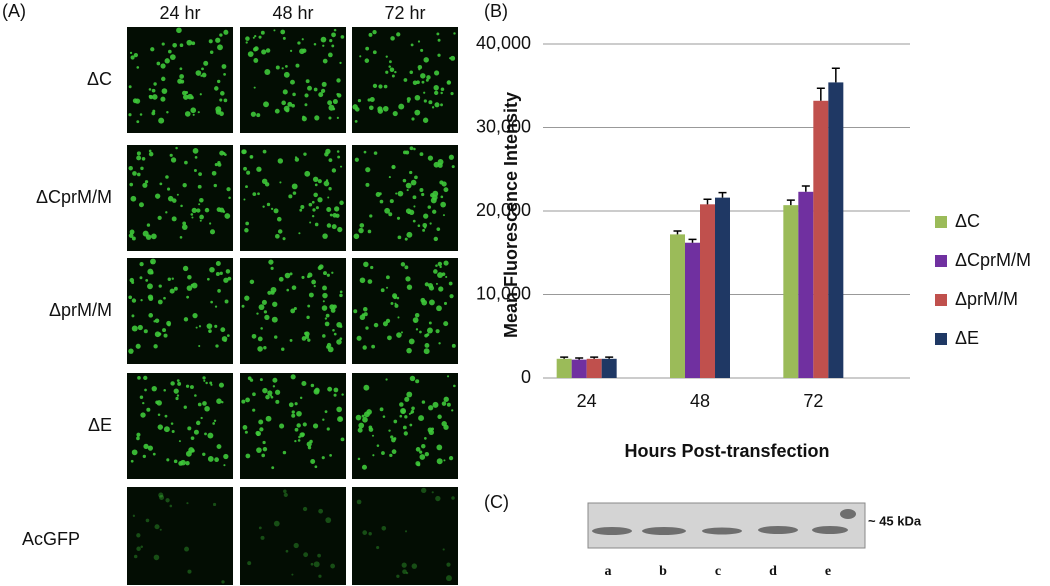 The image size is (1050, 586). What do you see at coordinates (967, 338) in the screenshot?
I see `legend-label: ΔE` at bounding box center [967, 338].